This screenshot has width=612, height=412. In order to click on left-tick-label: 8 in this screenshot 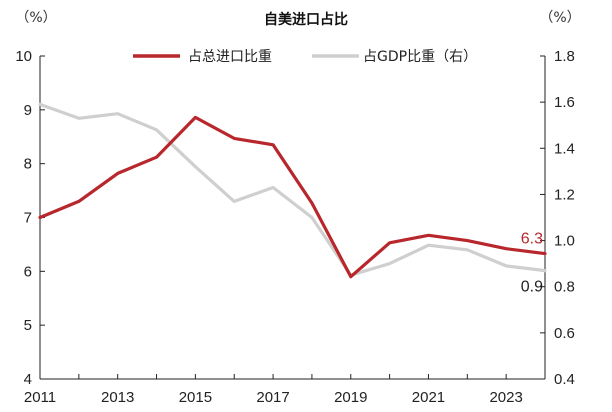, I will do `click(28, 164)`.